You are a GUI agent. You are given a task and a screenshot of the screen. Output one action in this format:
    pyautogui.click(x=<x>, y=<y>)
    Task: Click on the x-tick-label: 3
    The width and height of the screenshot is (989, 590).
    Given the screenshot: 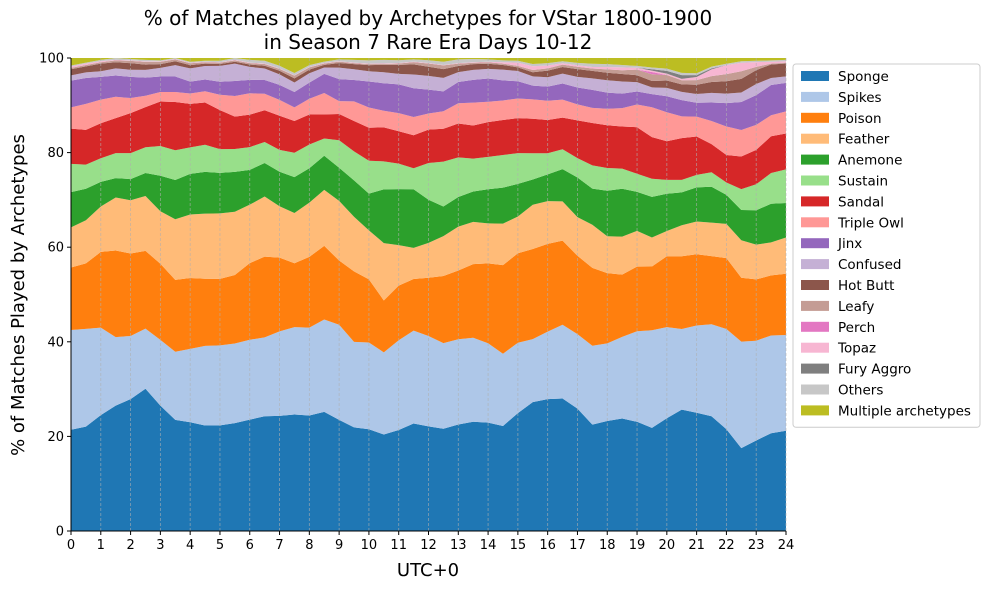 What is the action you would take?
    pyautogui.click(x=160, y=545)
    